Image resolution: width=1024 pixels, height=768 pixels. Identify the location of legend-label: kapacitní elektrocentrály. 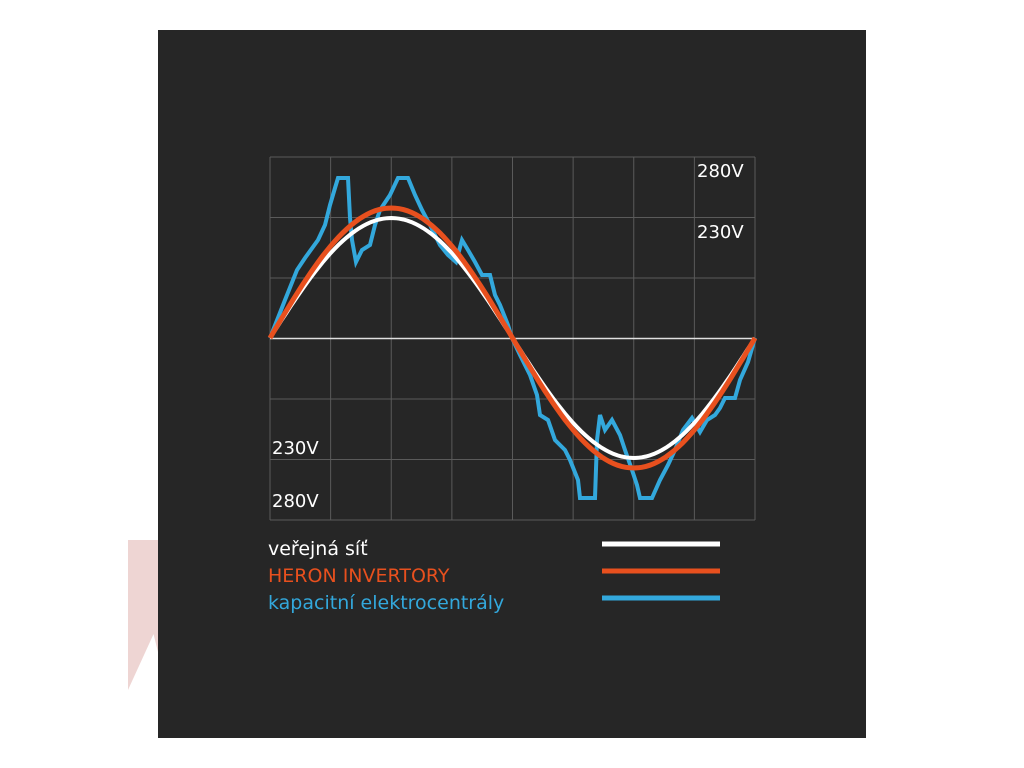
(386, 603).